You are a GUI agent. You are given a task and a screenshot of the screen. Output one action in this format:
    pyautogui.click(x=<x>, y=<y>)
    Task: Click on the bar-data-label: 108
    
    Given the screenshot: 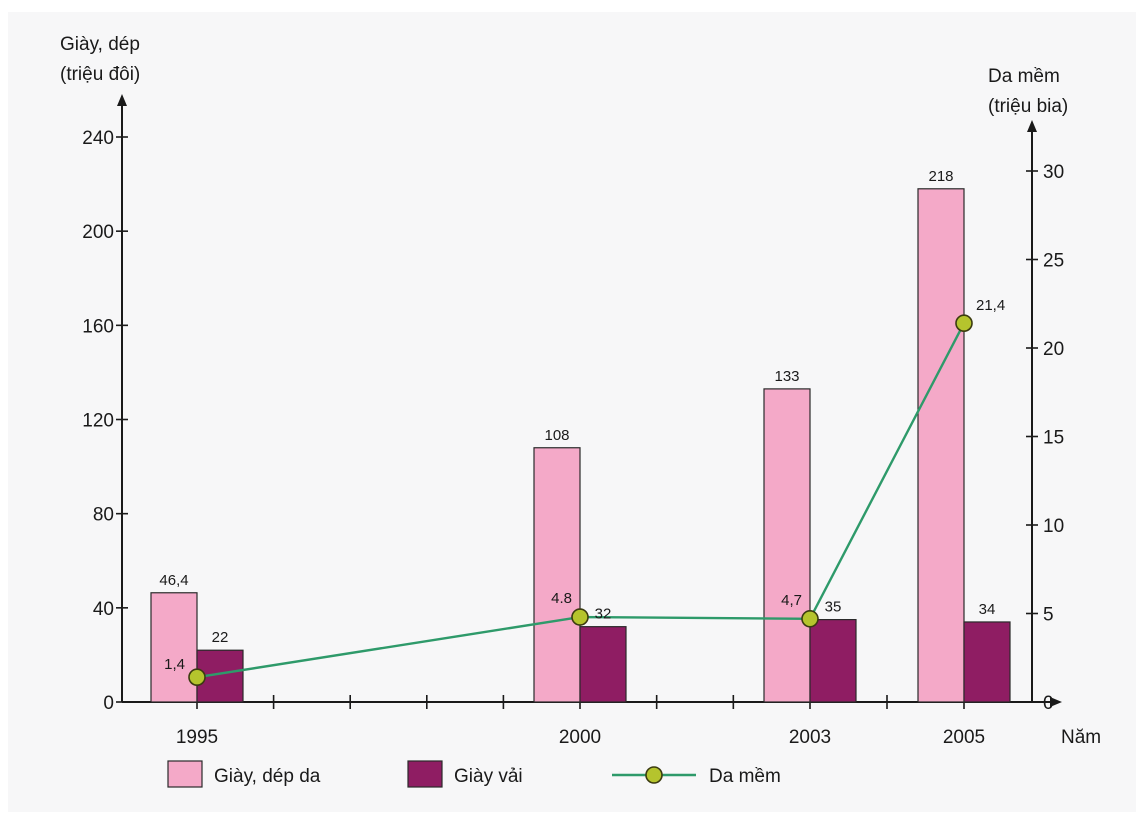 What is the action you would take?
    pyautogui.click(x=556, y=435)
    